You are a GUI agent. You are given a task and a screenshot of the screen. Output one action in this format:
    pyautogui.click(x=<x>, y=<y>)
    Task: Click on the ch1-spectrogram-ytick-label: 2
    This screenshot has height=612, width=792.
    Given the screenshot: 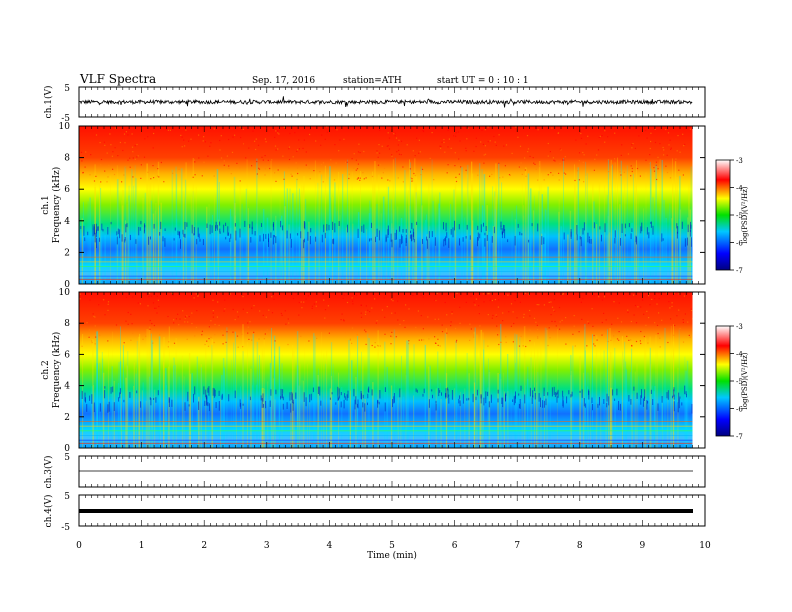 What is the action you would take?
    pyautogui.click(x=67, y=253)
    